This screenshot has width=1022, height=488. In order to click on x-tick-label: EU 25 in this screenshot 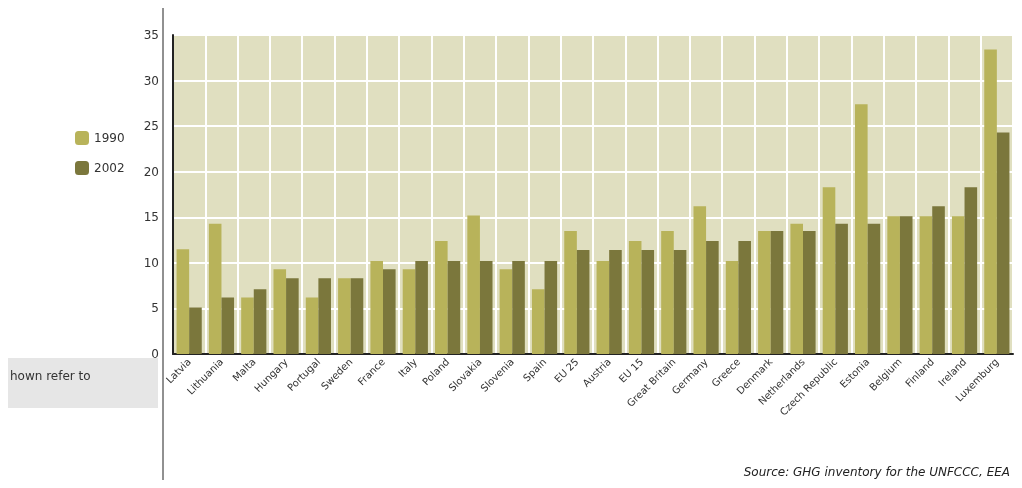, I will do `click(566, 370)`.